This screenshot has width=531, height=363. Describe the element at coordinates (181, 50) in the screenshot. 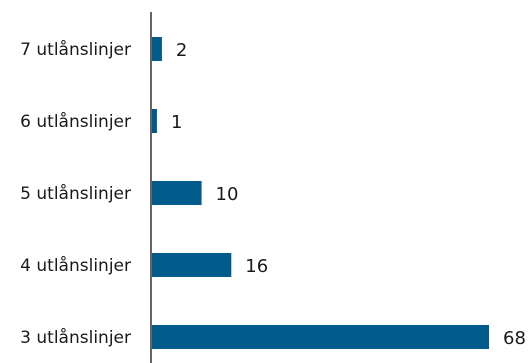

I see `value-label: 2` at that location.